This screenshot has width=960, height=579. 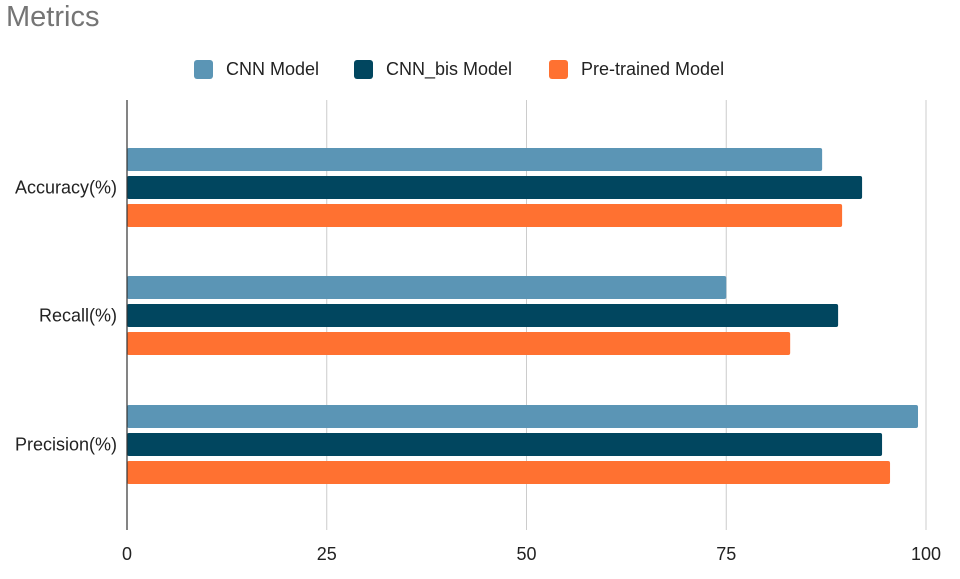 I want to click on y-category-label-2: Precision(%), so click(x=66, y=445).